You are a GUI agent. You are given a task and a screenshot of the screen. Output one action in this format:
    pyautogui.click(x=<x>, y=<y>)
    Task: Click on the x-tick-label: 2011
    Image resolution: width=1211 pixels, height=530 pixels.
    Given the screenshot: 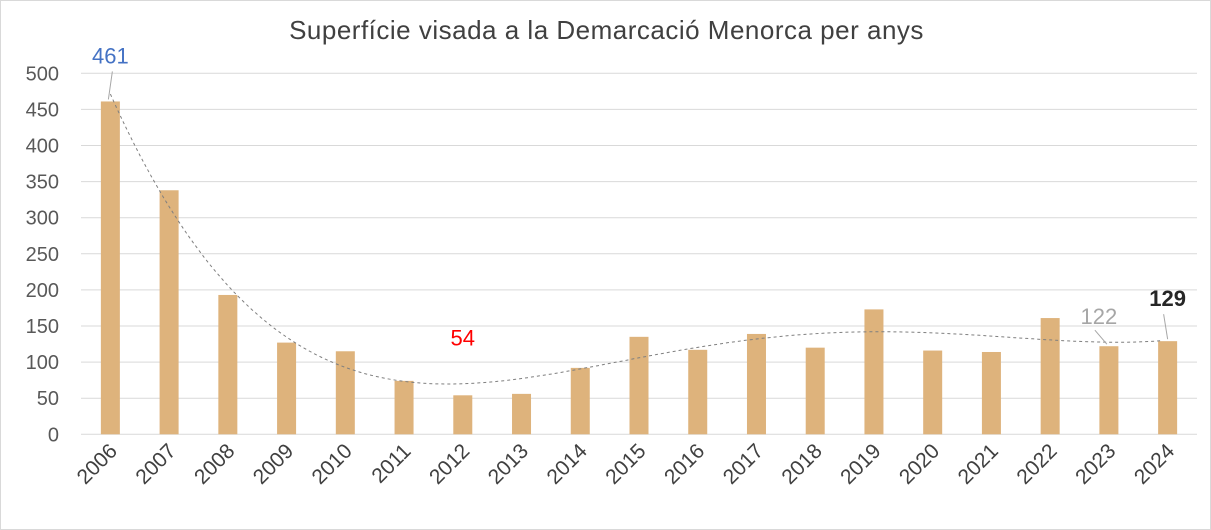 What is the action you would take?
    pyautogui.click(x=391, y=464)
    